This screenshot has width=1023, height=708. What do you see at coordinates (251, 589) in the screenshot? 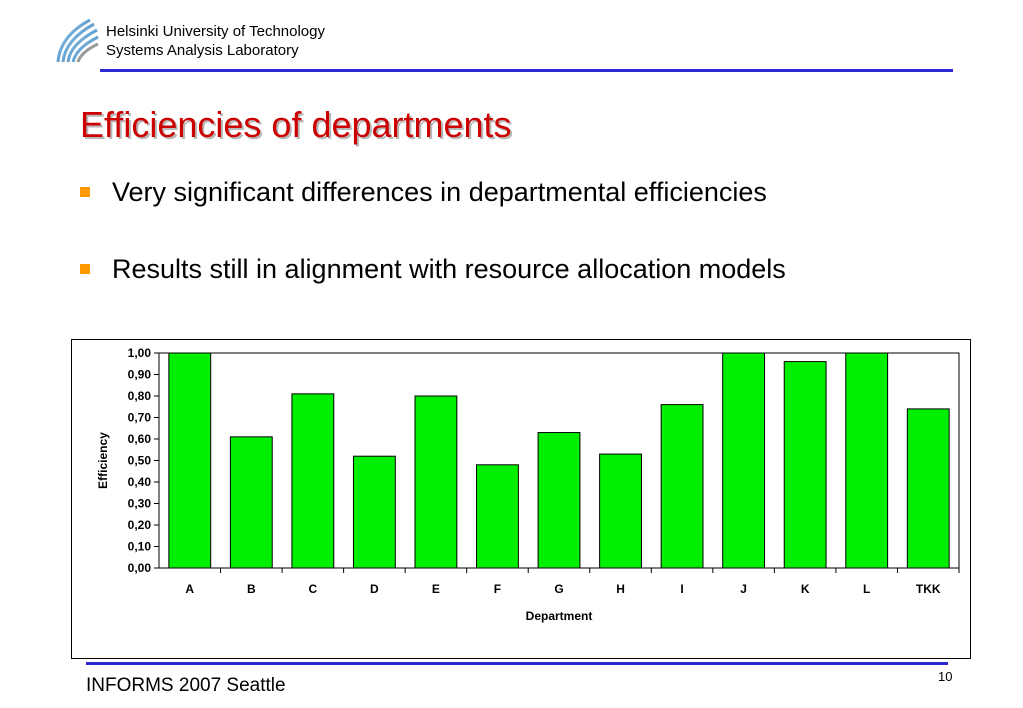
I see `x-tick-label: B` at bounding box center [251, 589].